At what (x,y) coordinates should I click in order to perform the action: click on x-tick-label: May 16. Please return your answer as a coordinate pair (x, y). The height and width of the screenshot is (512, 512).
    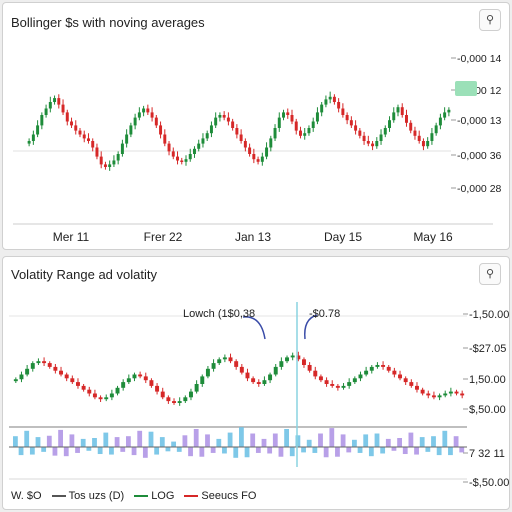
    Looking at the image, I should click on (433, 237).